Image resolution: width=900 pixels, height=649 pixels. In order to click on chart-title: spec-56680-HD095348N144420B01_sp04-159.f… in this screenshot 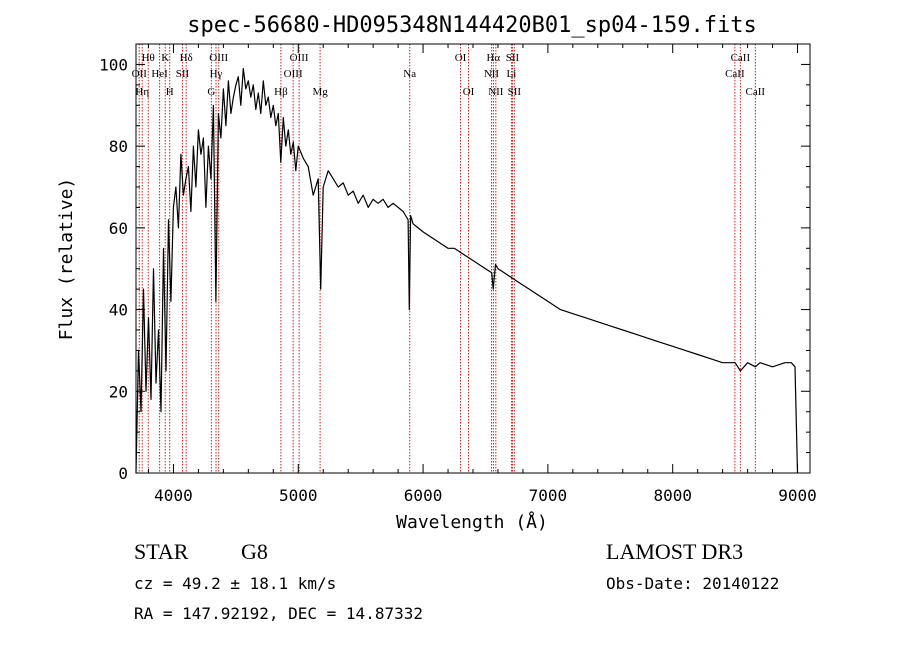, I will do `click(472, 25)`.